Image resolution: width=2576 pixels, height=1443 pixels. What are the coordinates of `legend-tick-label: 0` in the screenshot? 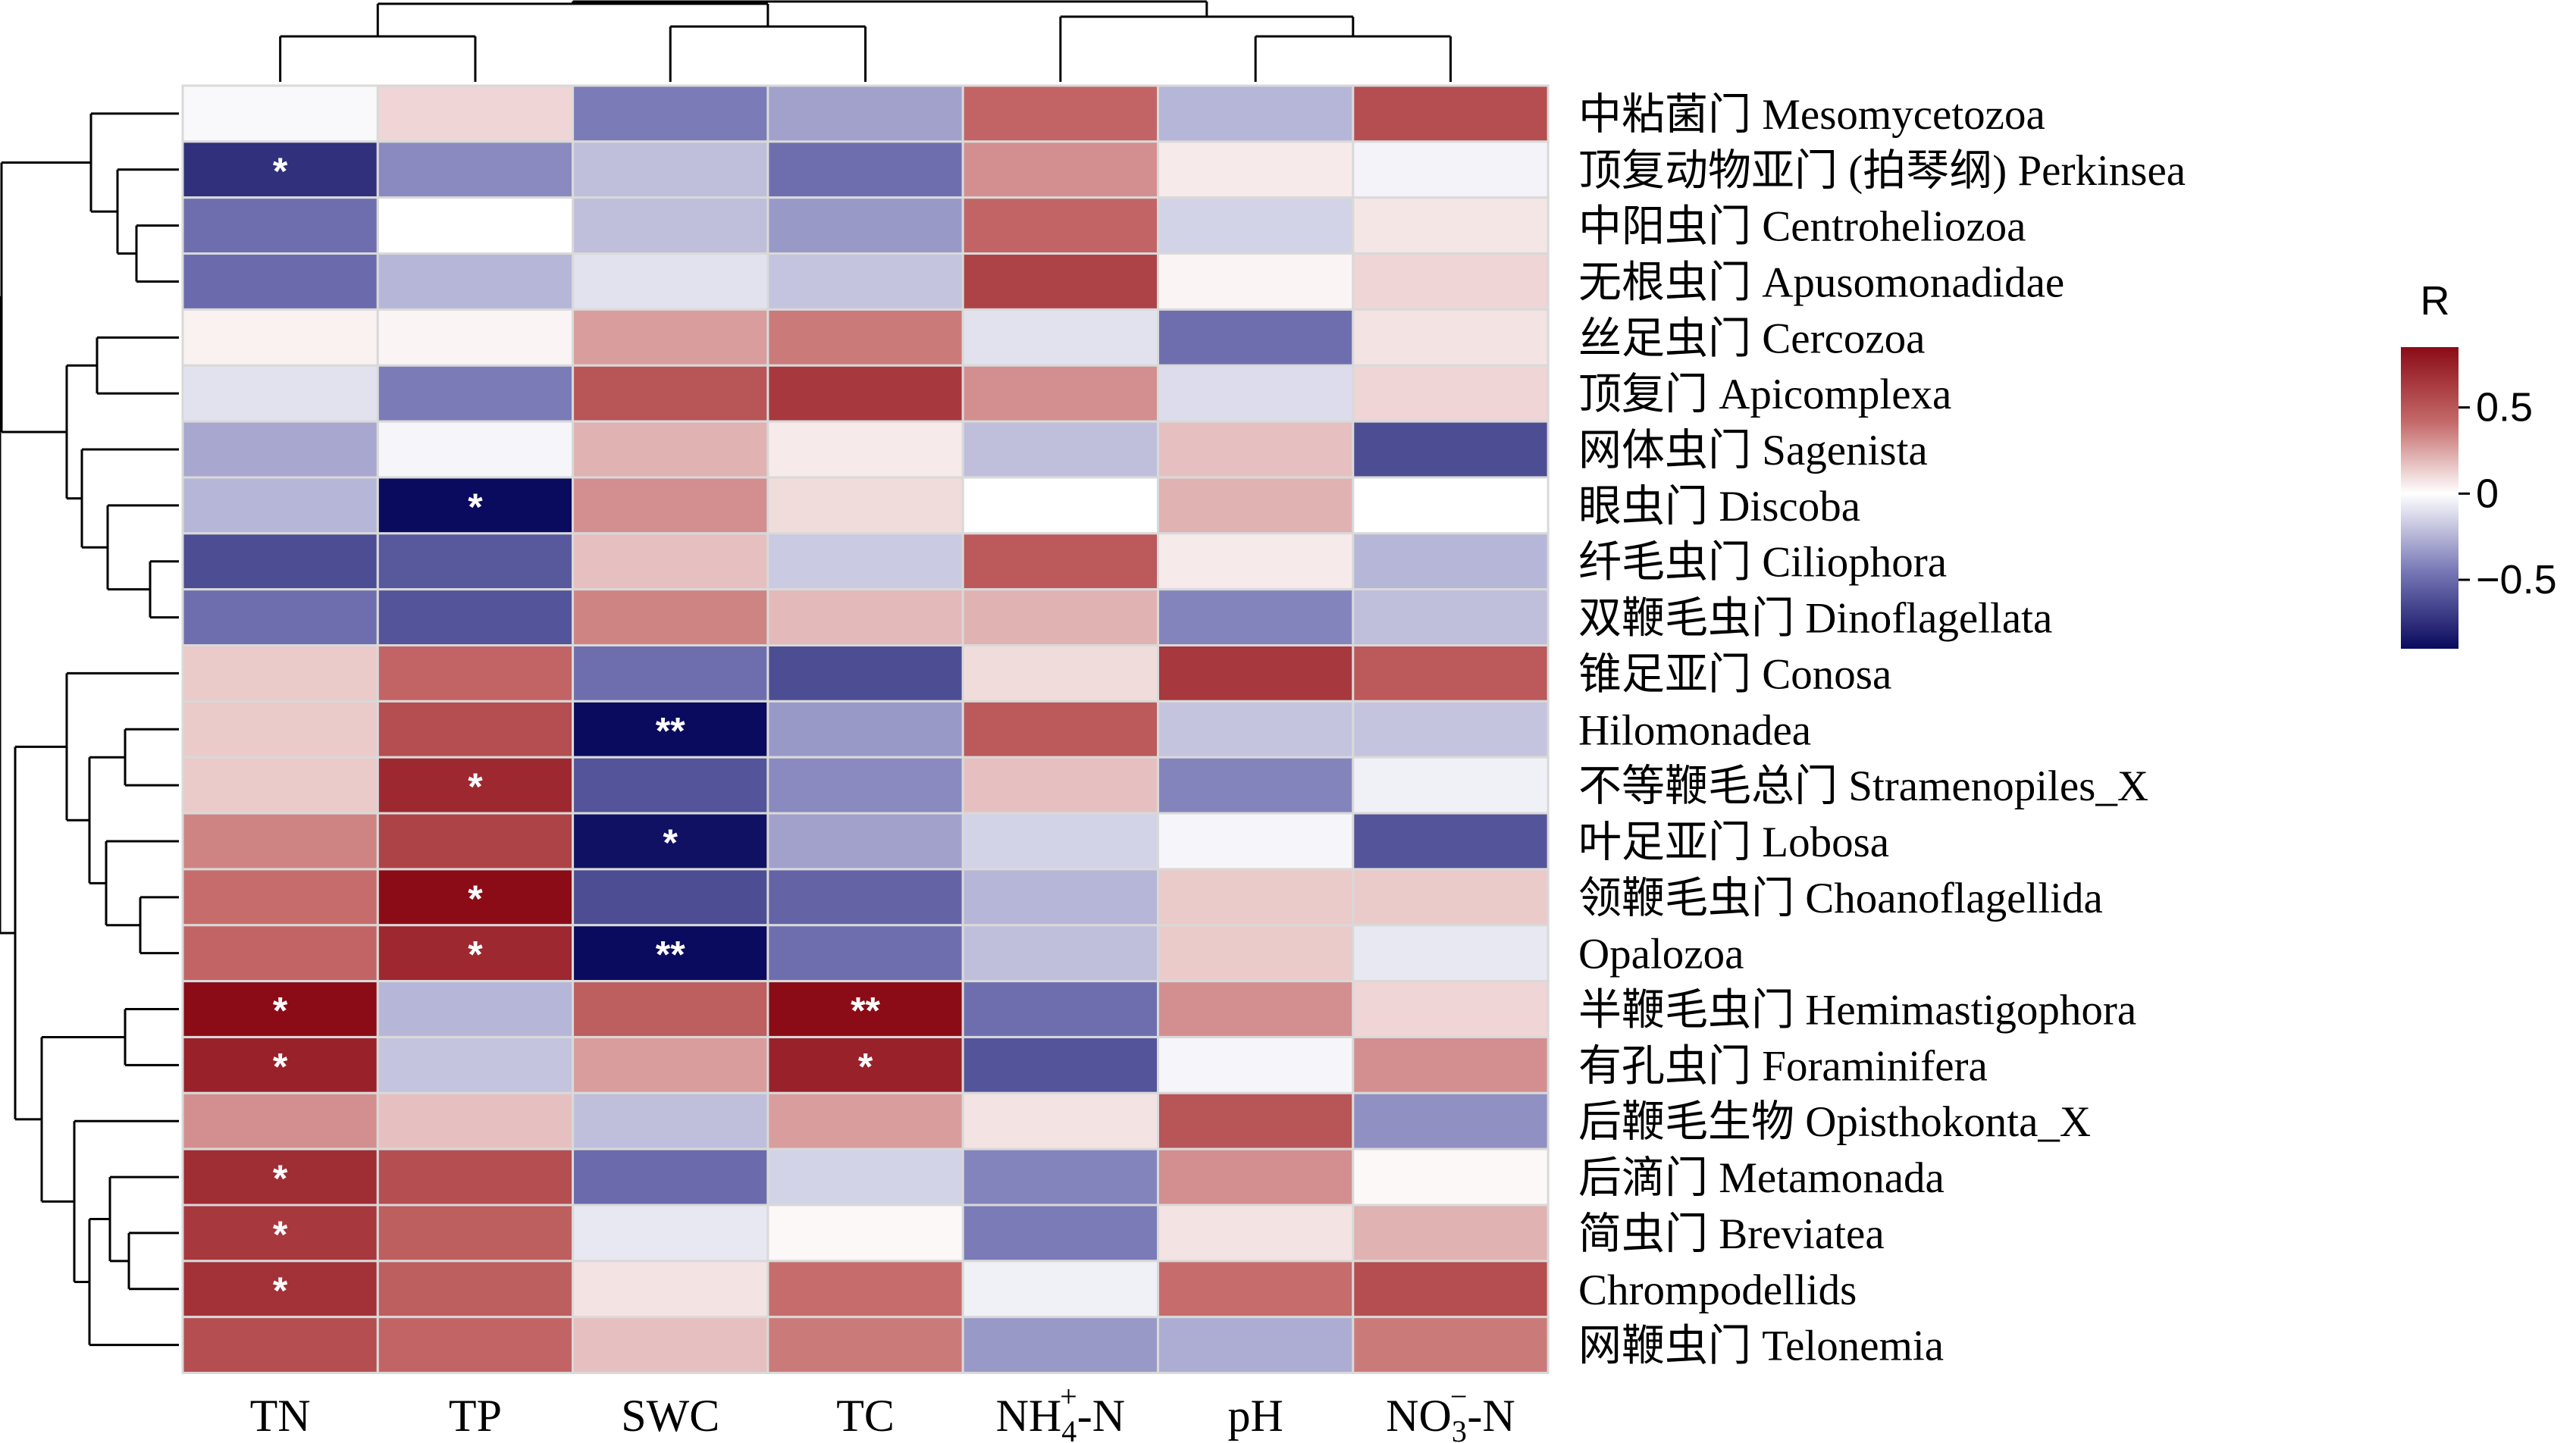 It's located at (2488, 493).